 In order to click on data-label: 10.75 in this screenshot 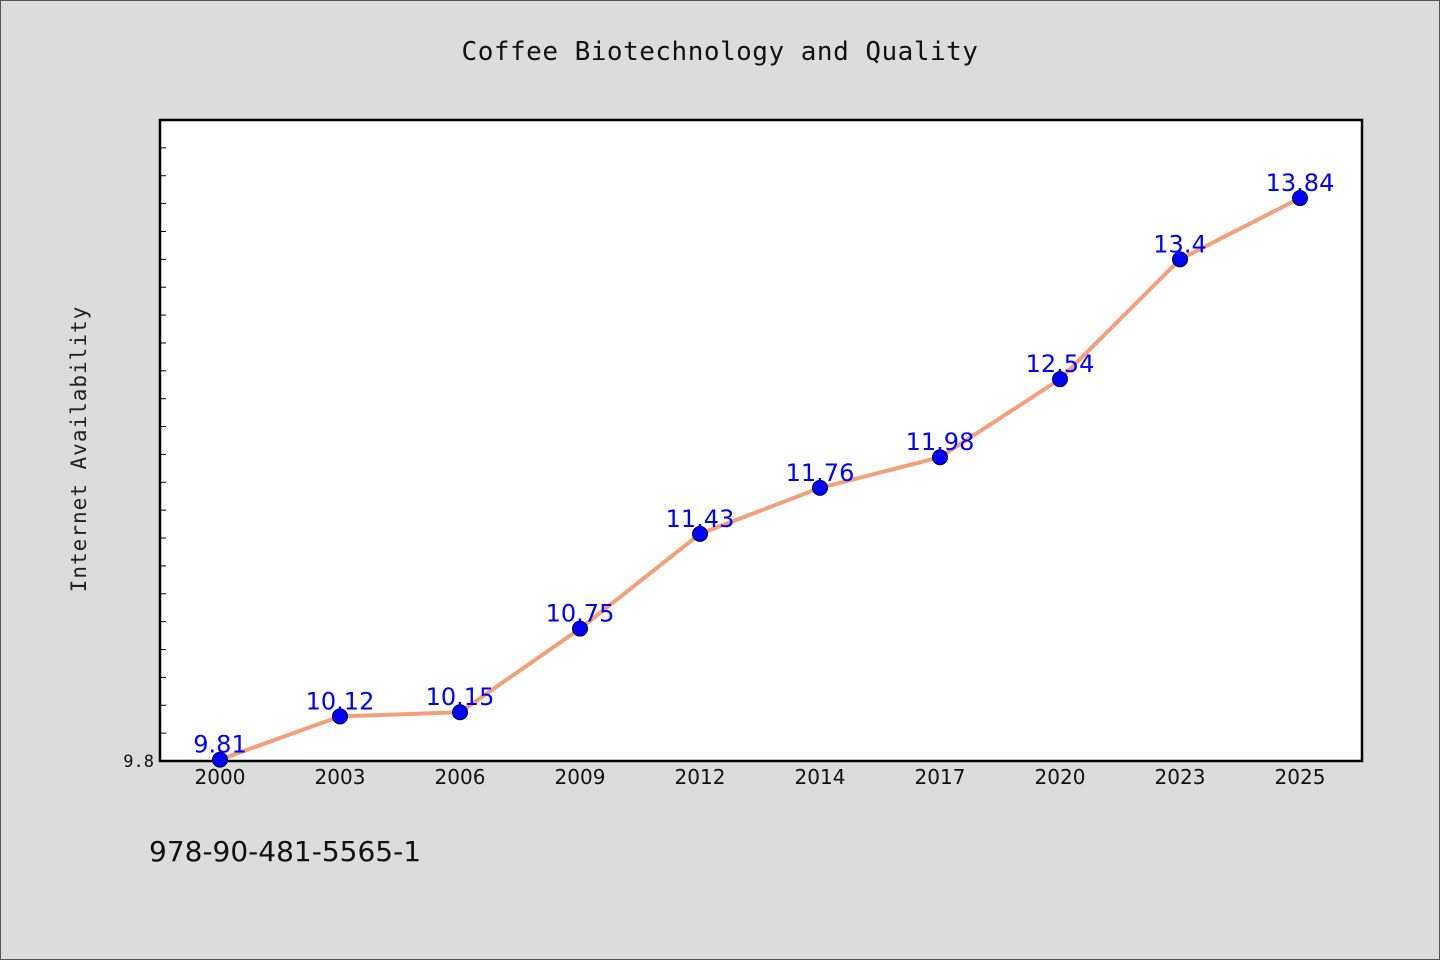, I will do `click(580, 614)`.